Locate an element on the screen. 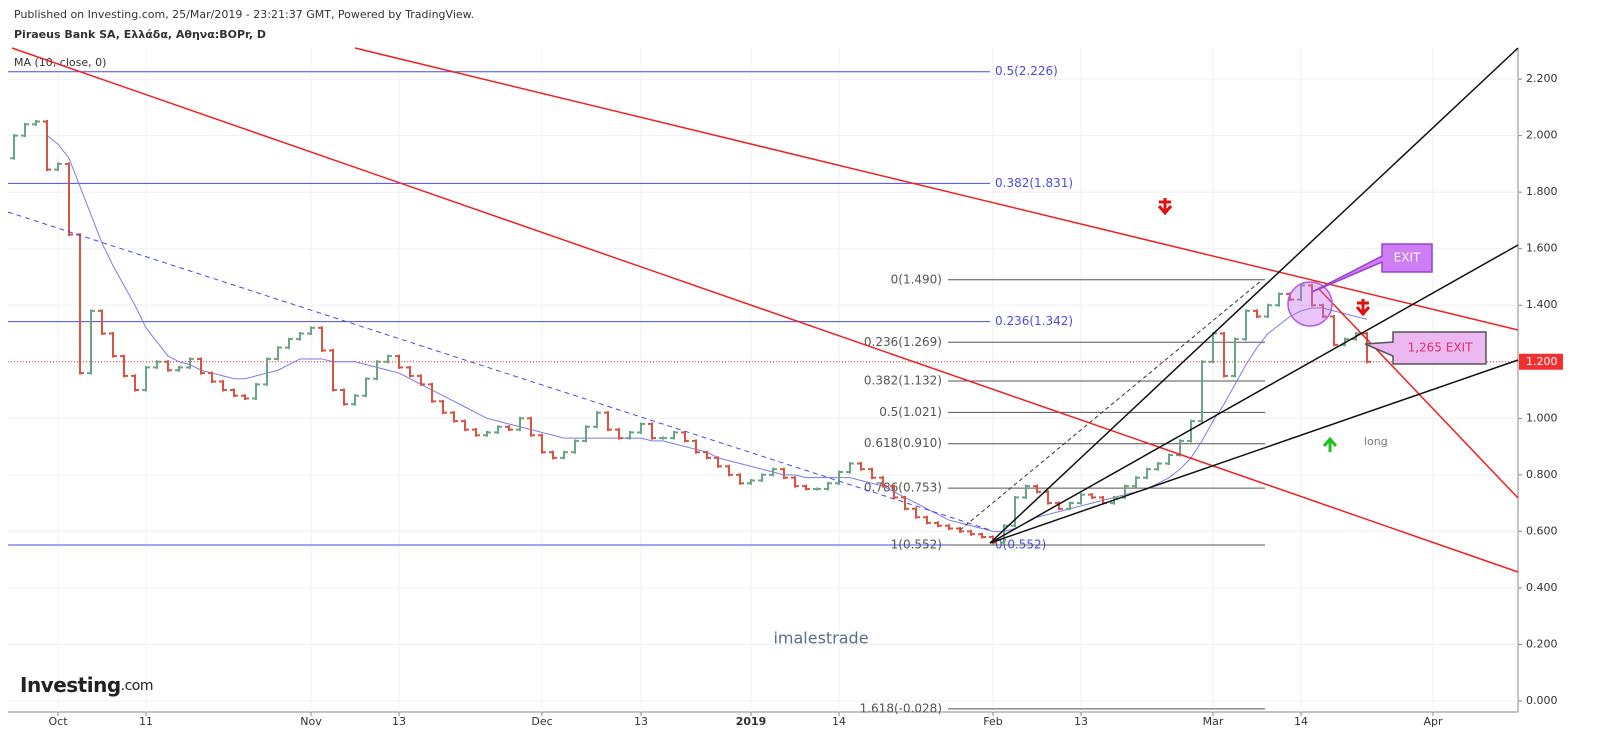 The image size is (1600, 749). y-tick-label: 0.400 is located at coordinates (1542, 587).